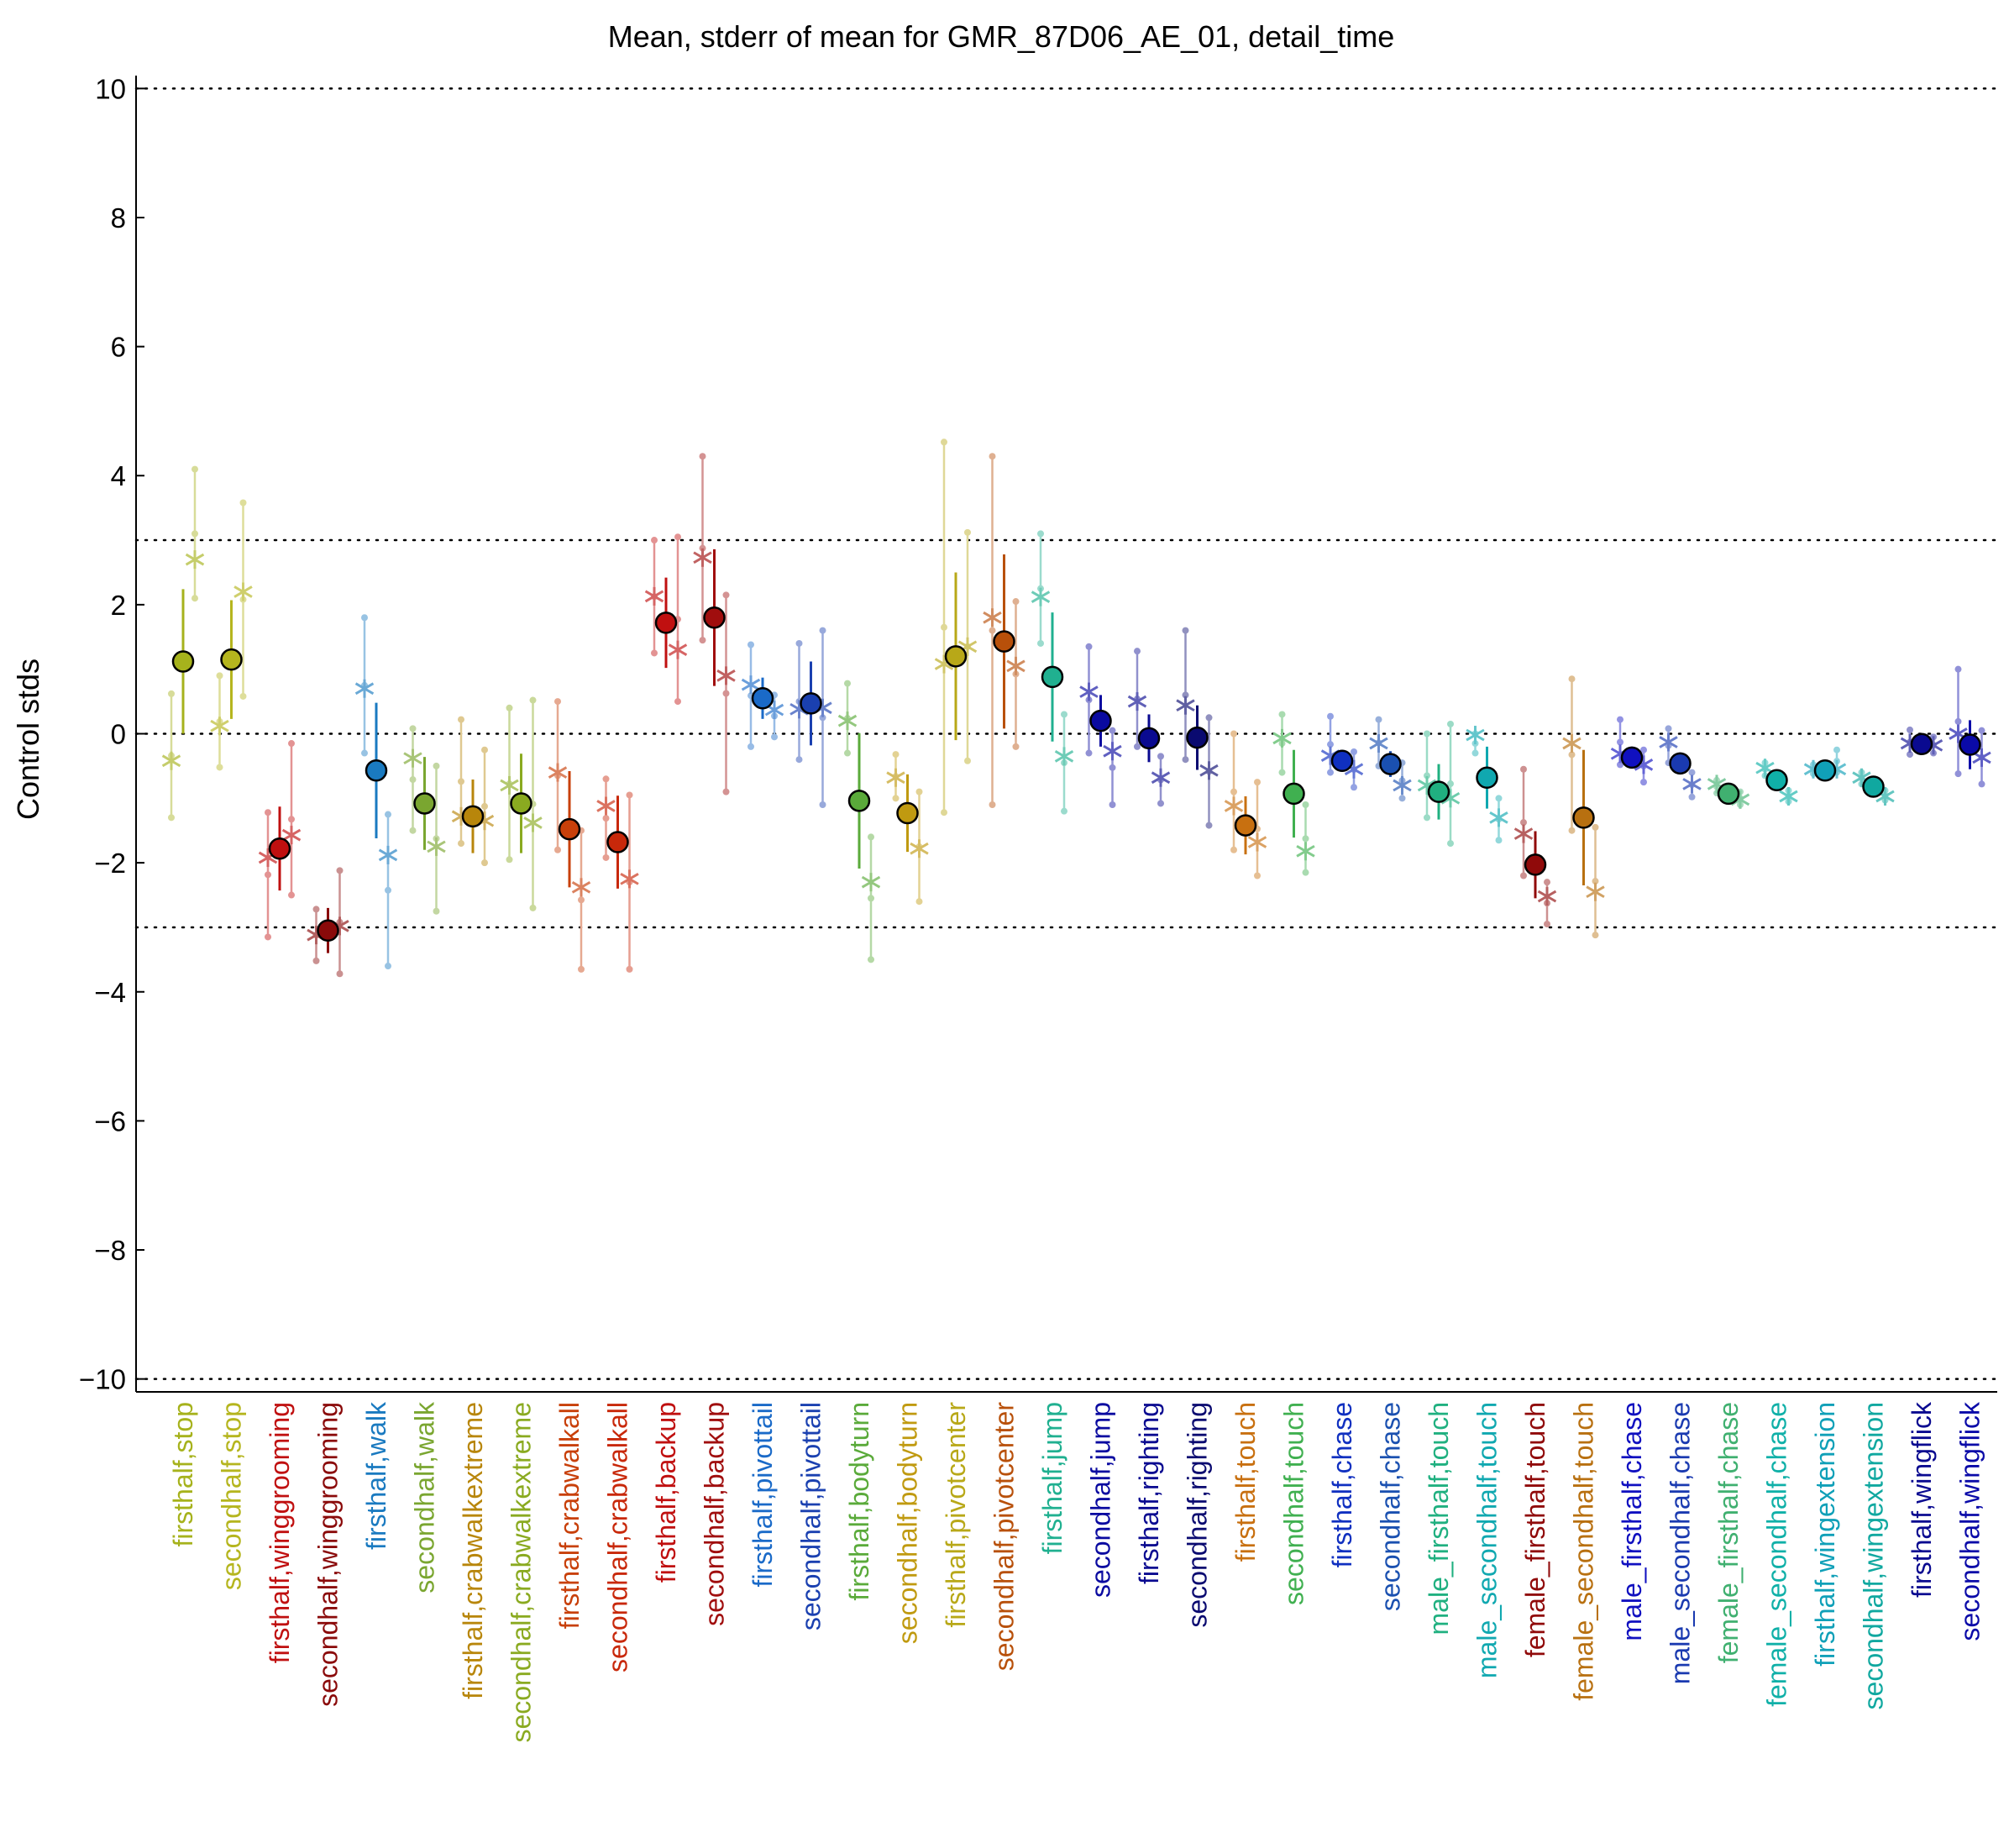  Describe the element at coordinates (110, 1121) in the screenshot. I see `y-tick-label: −6` at that location.